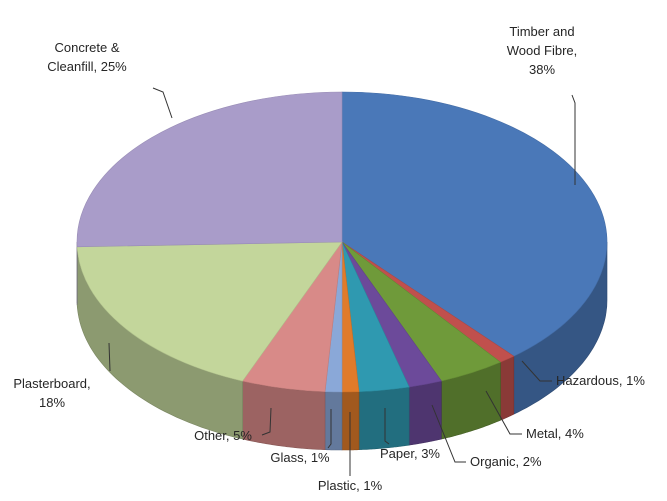 This screenshot has width=667, height=501. Describe the element at coordinates (162, 103) in the screenshot. I see `leader-line-concrete-and-cleanfill` at that location.